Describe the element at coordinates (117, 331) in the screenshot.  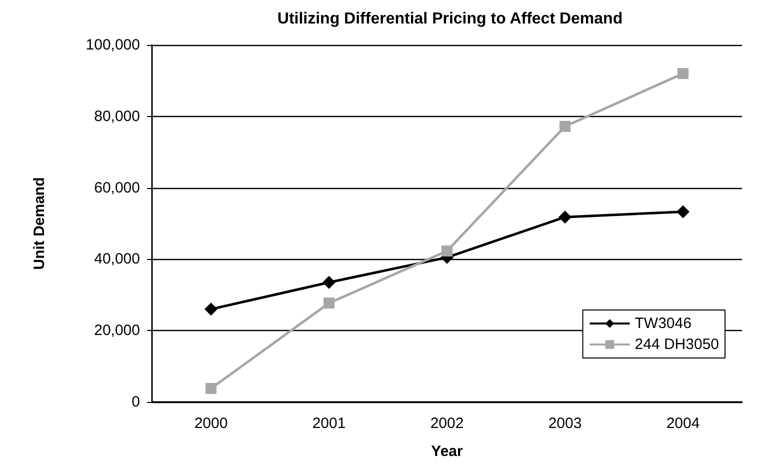
I see `y-tick-label: 20,000` at that location.